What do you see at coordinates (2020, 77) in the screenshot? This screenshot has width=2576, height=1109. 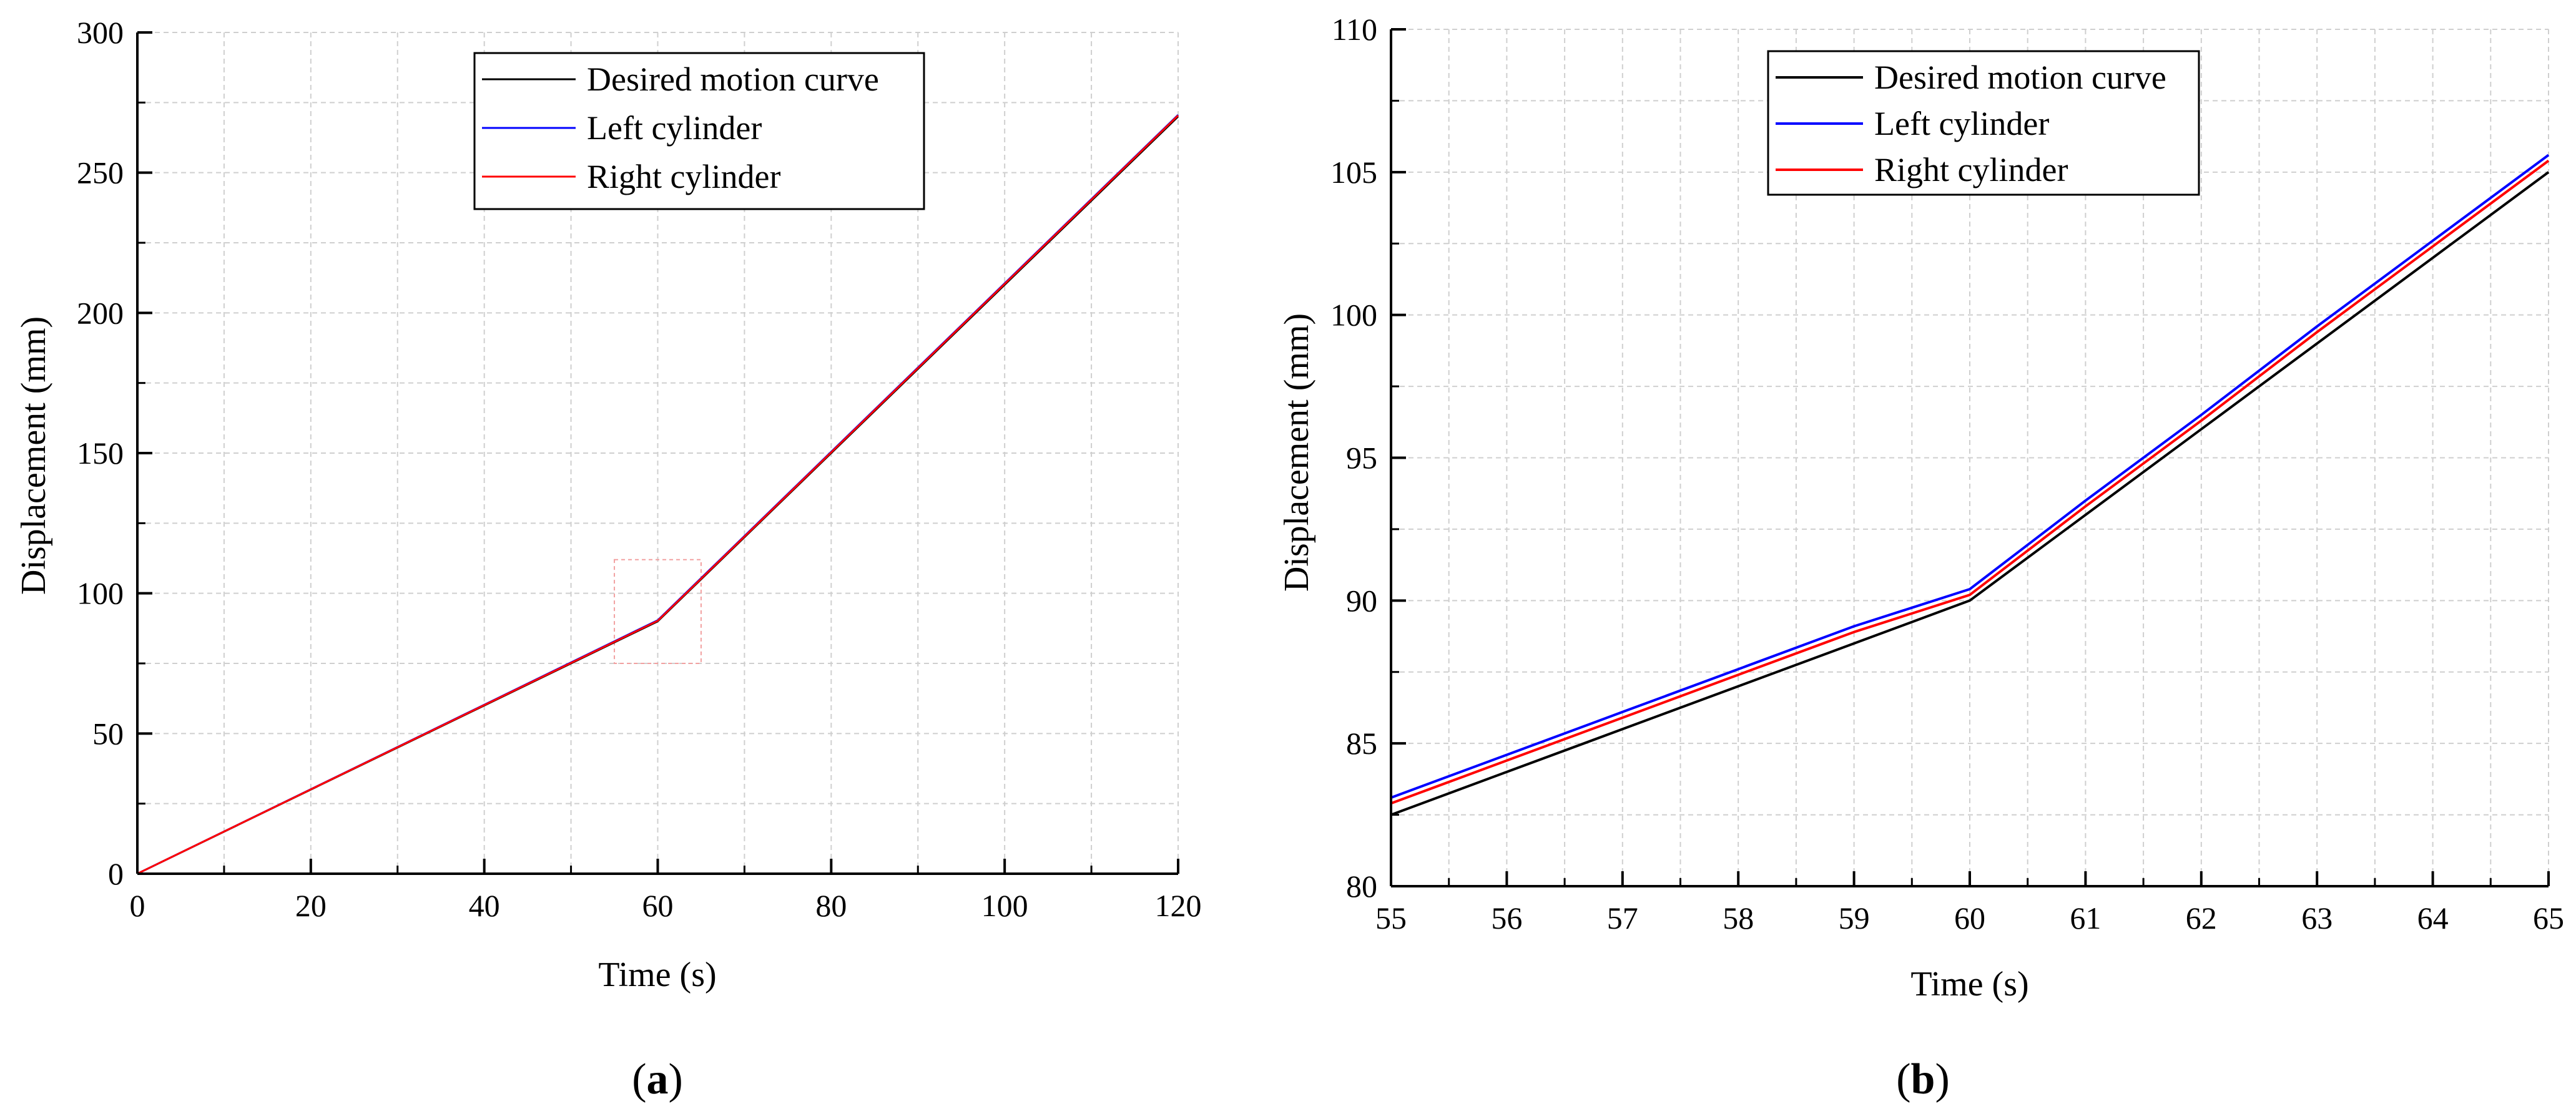 I see `legend-label-1-b: Desired motion curve` at bounding box center [2020, 77].